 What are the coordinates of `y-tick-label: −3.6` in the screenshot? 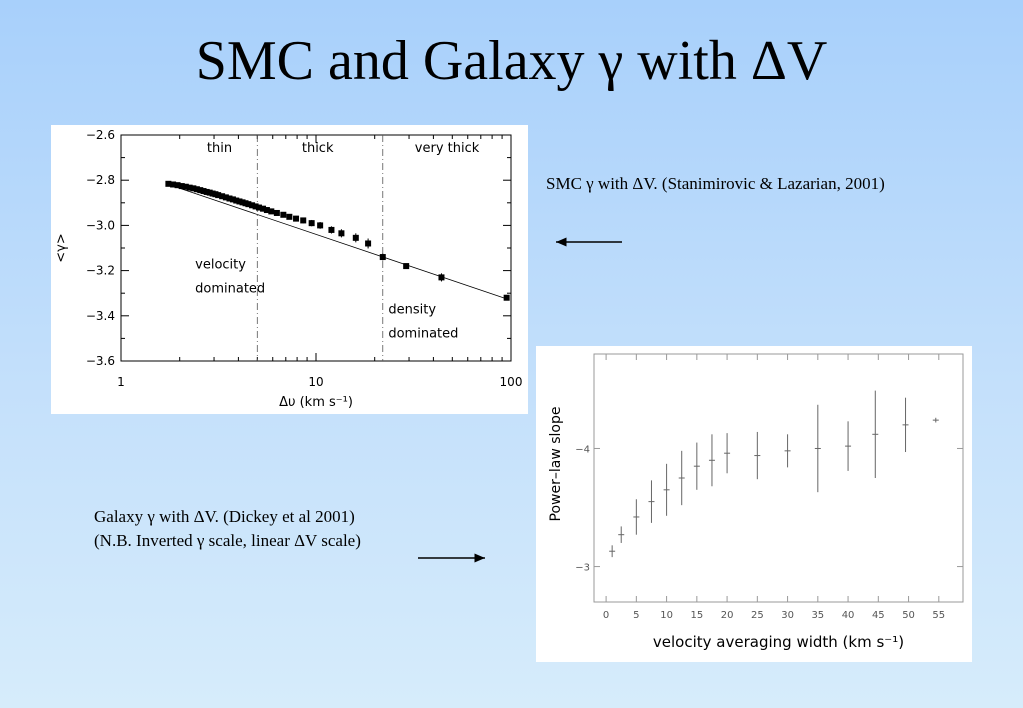 It's located at (100, 361).